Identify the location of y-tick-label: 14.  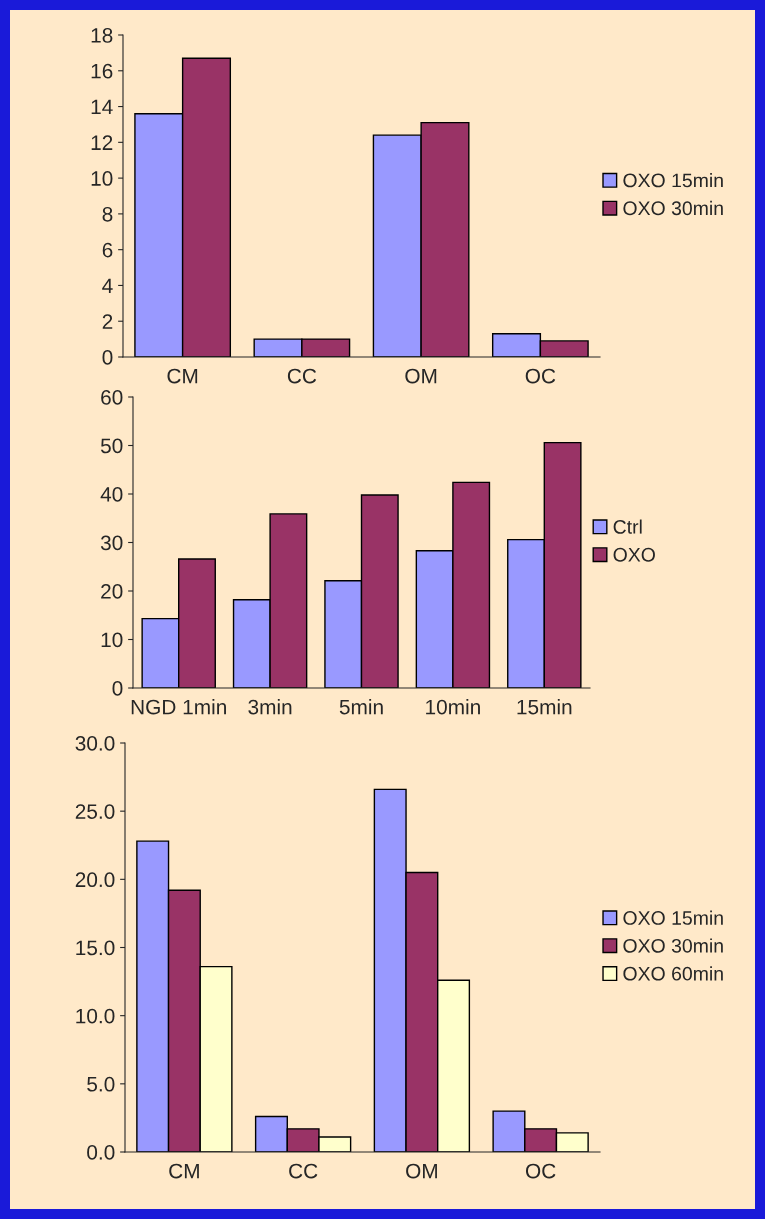
(102, 107).